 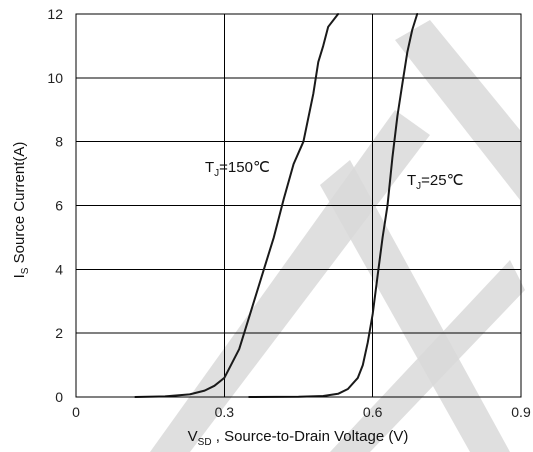 What do you see at coordinates (59, 269) in the screenshot?
I see `y-tick-label: 4` at bounding box center [59, 269].